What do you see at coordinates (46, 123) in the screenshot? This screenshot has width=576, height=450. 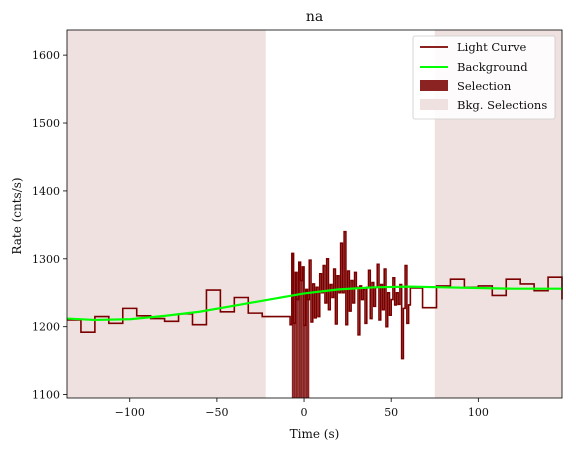 I see `y-tick-label: 1500` at bounding box center [46, 123].